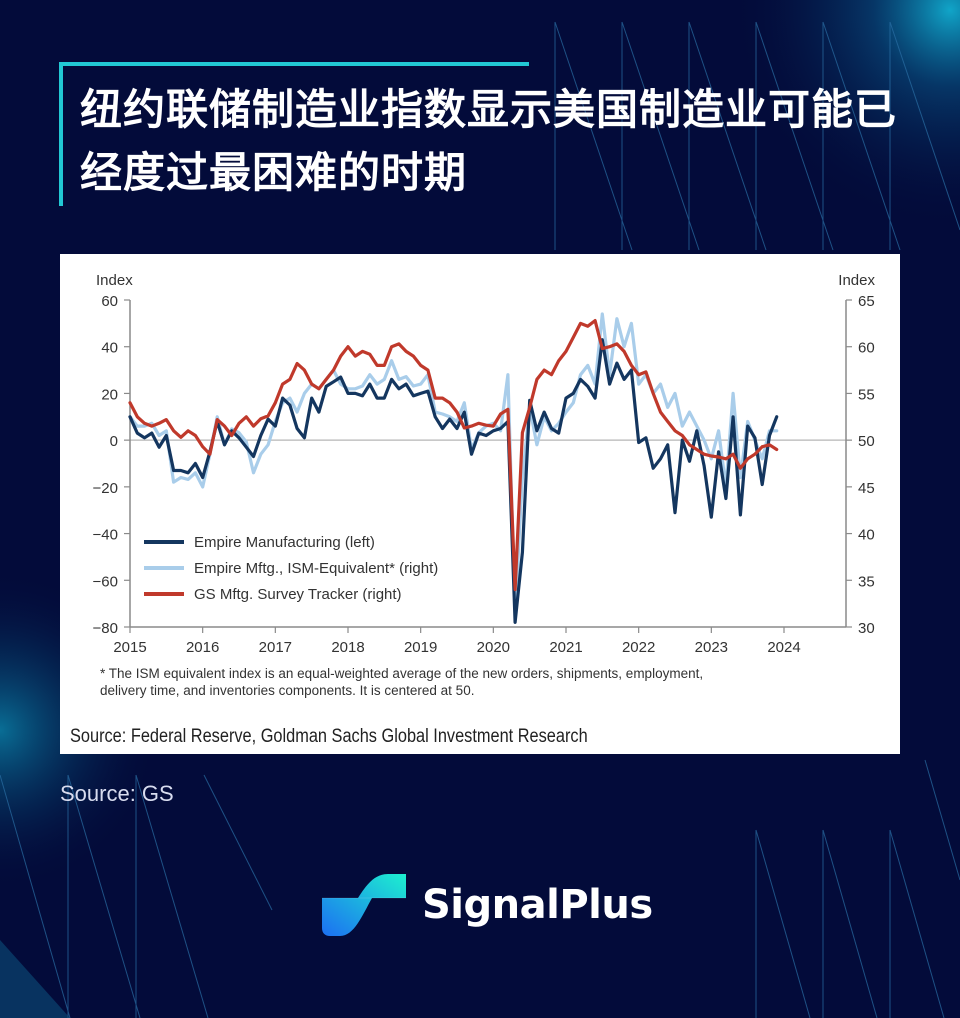 The image size is (960, 1018). What do you see at coordinates (489, 141) in the screenshot?
I see `page-title: 纽约联储制造业指数显示美国制造业可能已经度过最困难的时期` at bounding box center [489, 141].